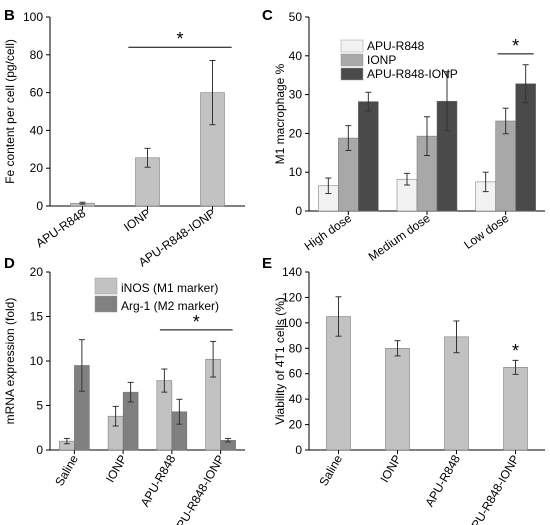 The height and width of the screenshot is (525, 550). What do you see at coordinates (399, 237) in the screenshot?
I see `x-tick-label: Medium dose` at bounding box center [399, 237].